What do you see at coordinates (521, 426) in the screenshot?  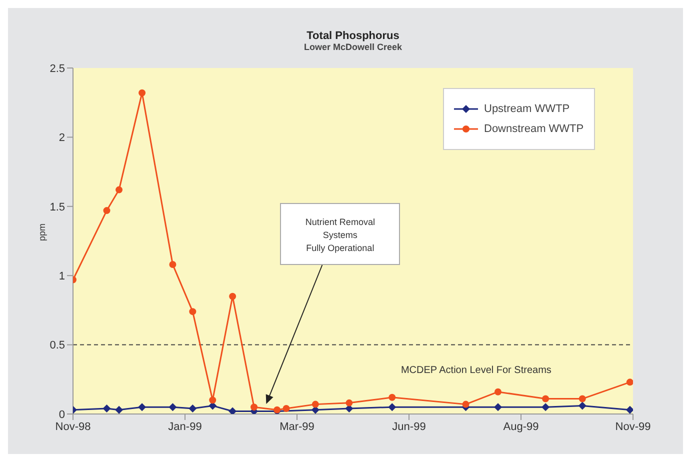 I see `x-tick-label: Aug-99` at bounding box center [521, 426].